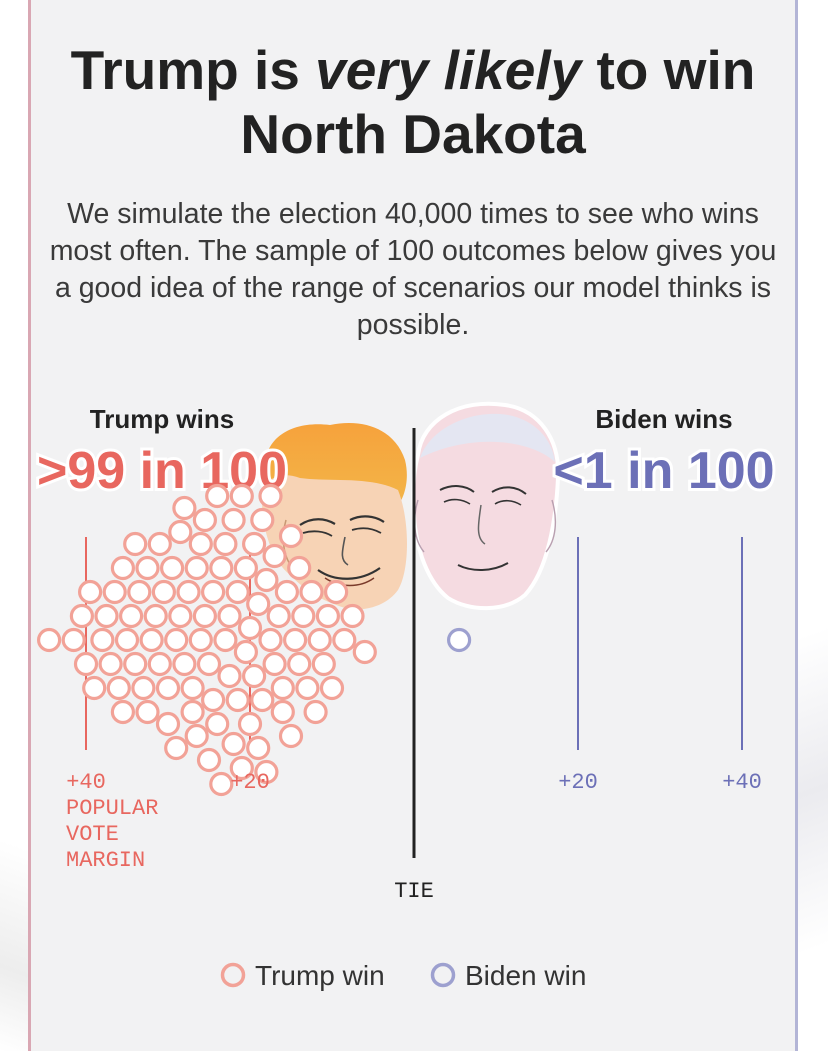 This screenshot has width=828, height=1051. What do you see at coordinates (14, 525) in the screenshot?
I see `background-shade-left` at bounding box center [14, 525].